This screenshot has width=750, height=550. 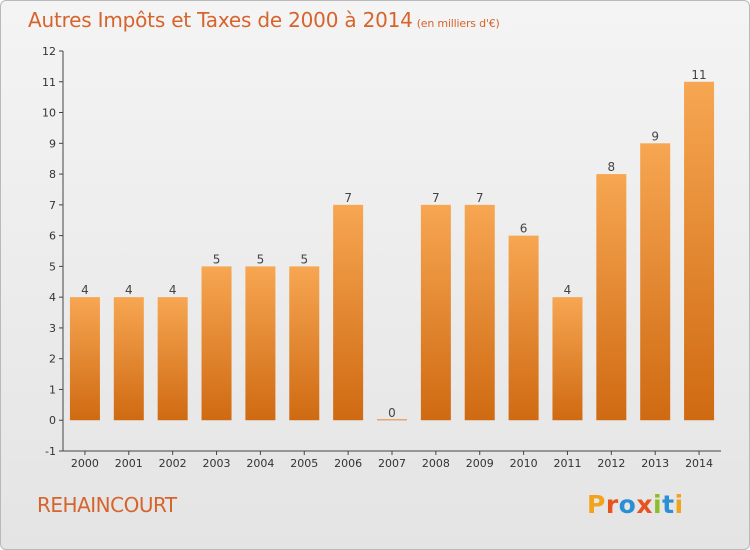 What do you see at coordinates (458, 23) in the screenshot?
I see `chart-subtitle: (en milliers d'€)` at bounding box center [458, 23].